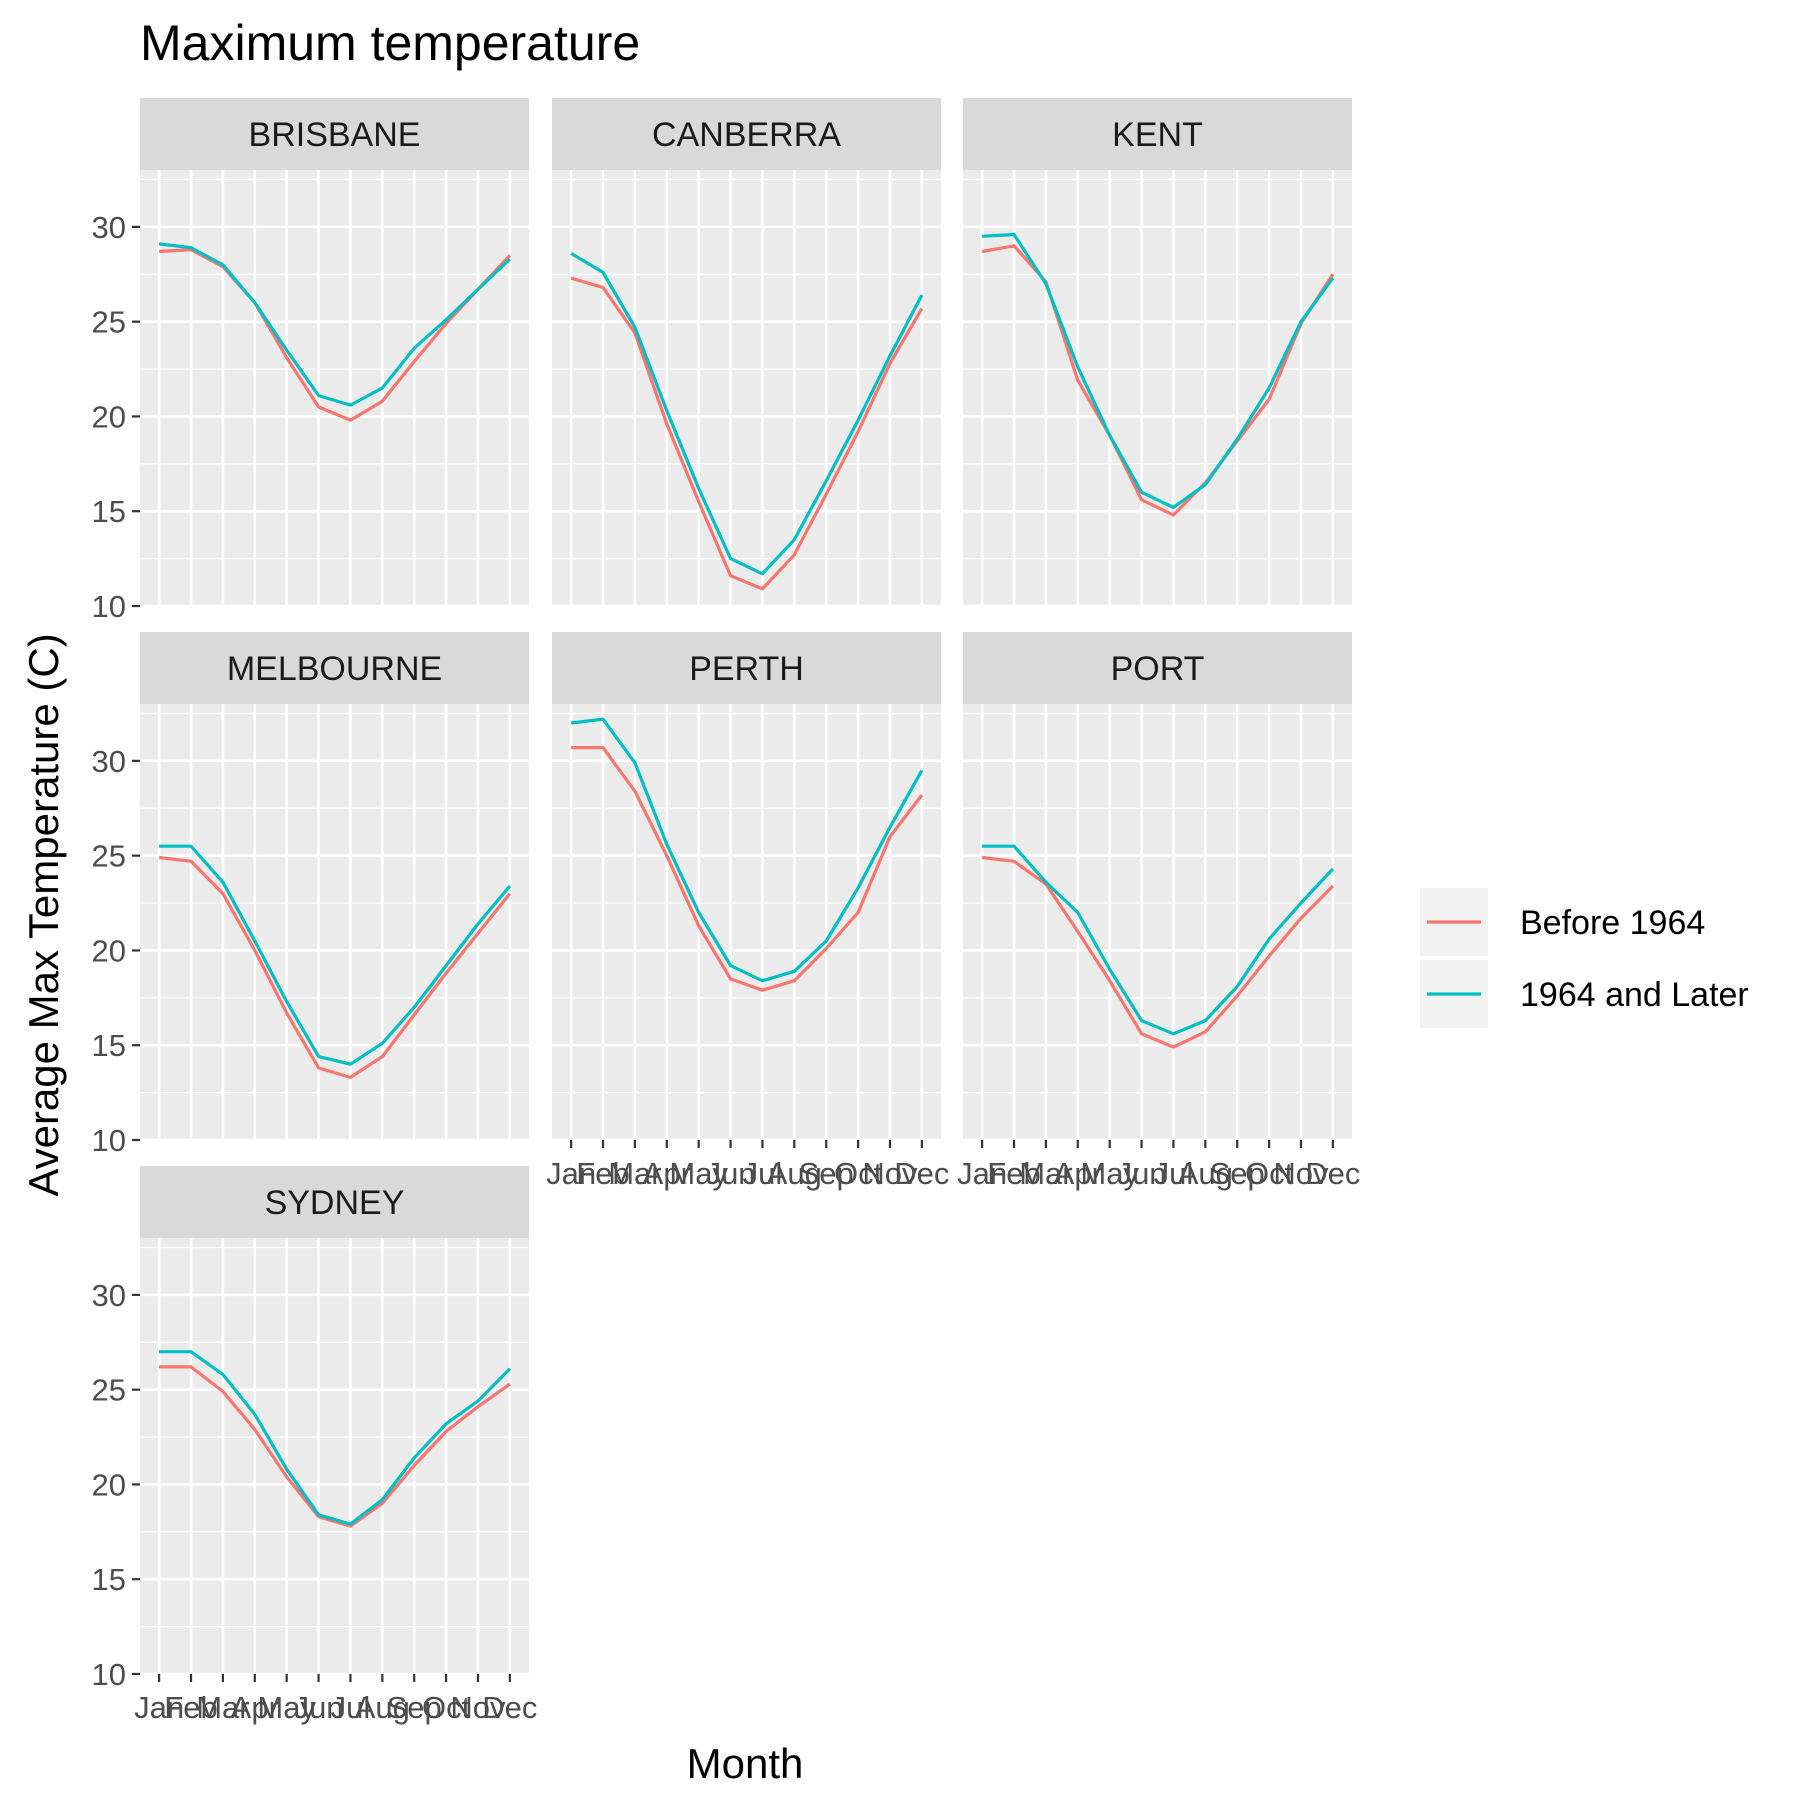  Describe the element at coordinates (1158, 952) in the screenshot. I see `series-line-port-before-1964` at that location.